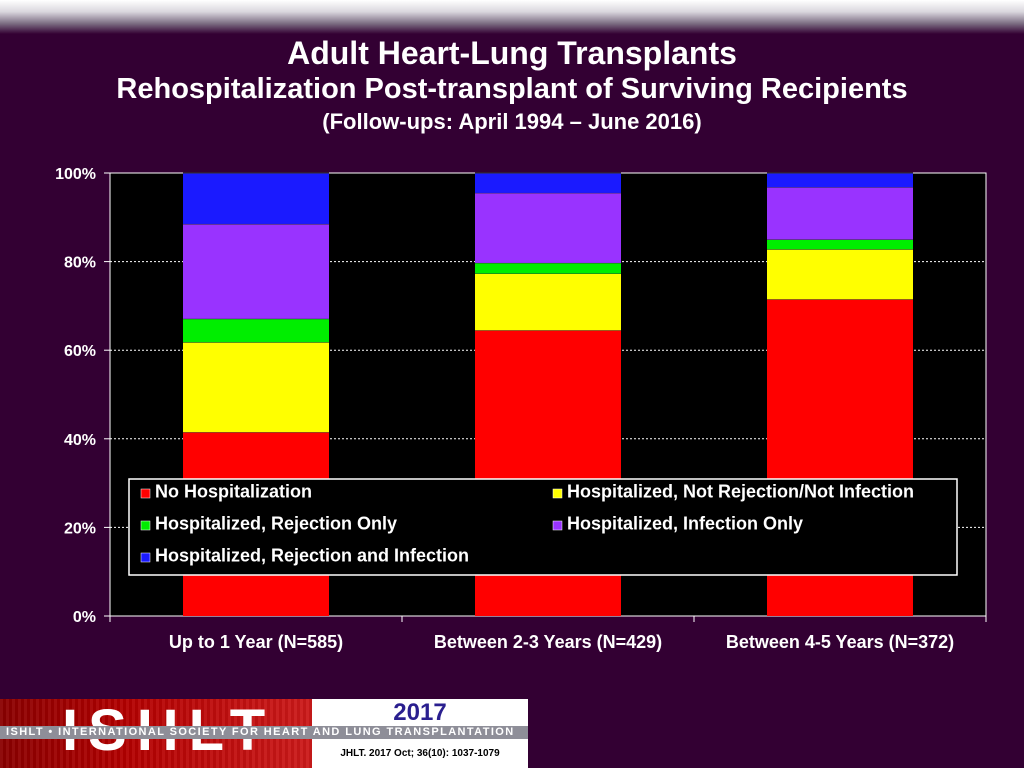 The height and width of the screenshot is (768, 1024). I want to click on top-gradient-band, so click(512, 17).